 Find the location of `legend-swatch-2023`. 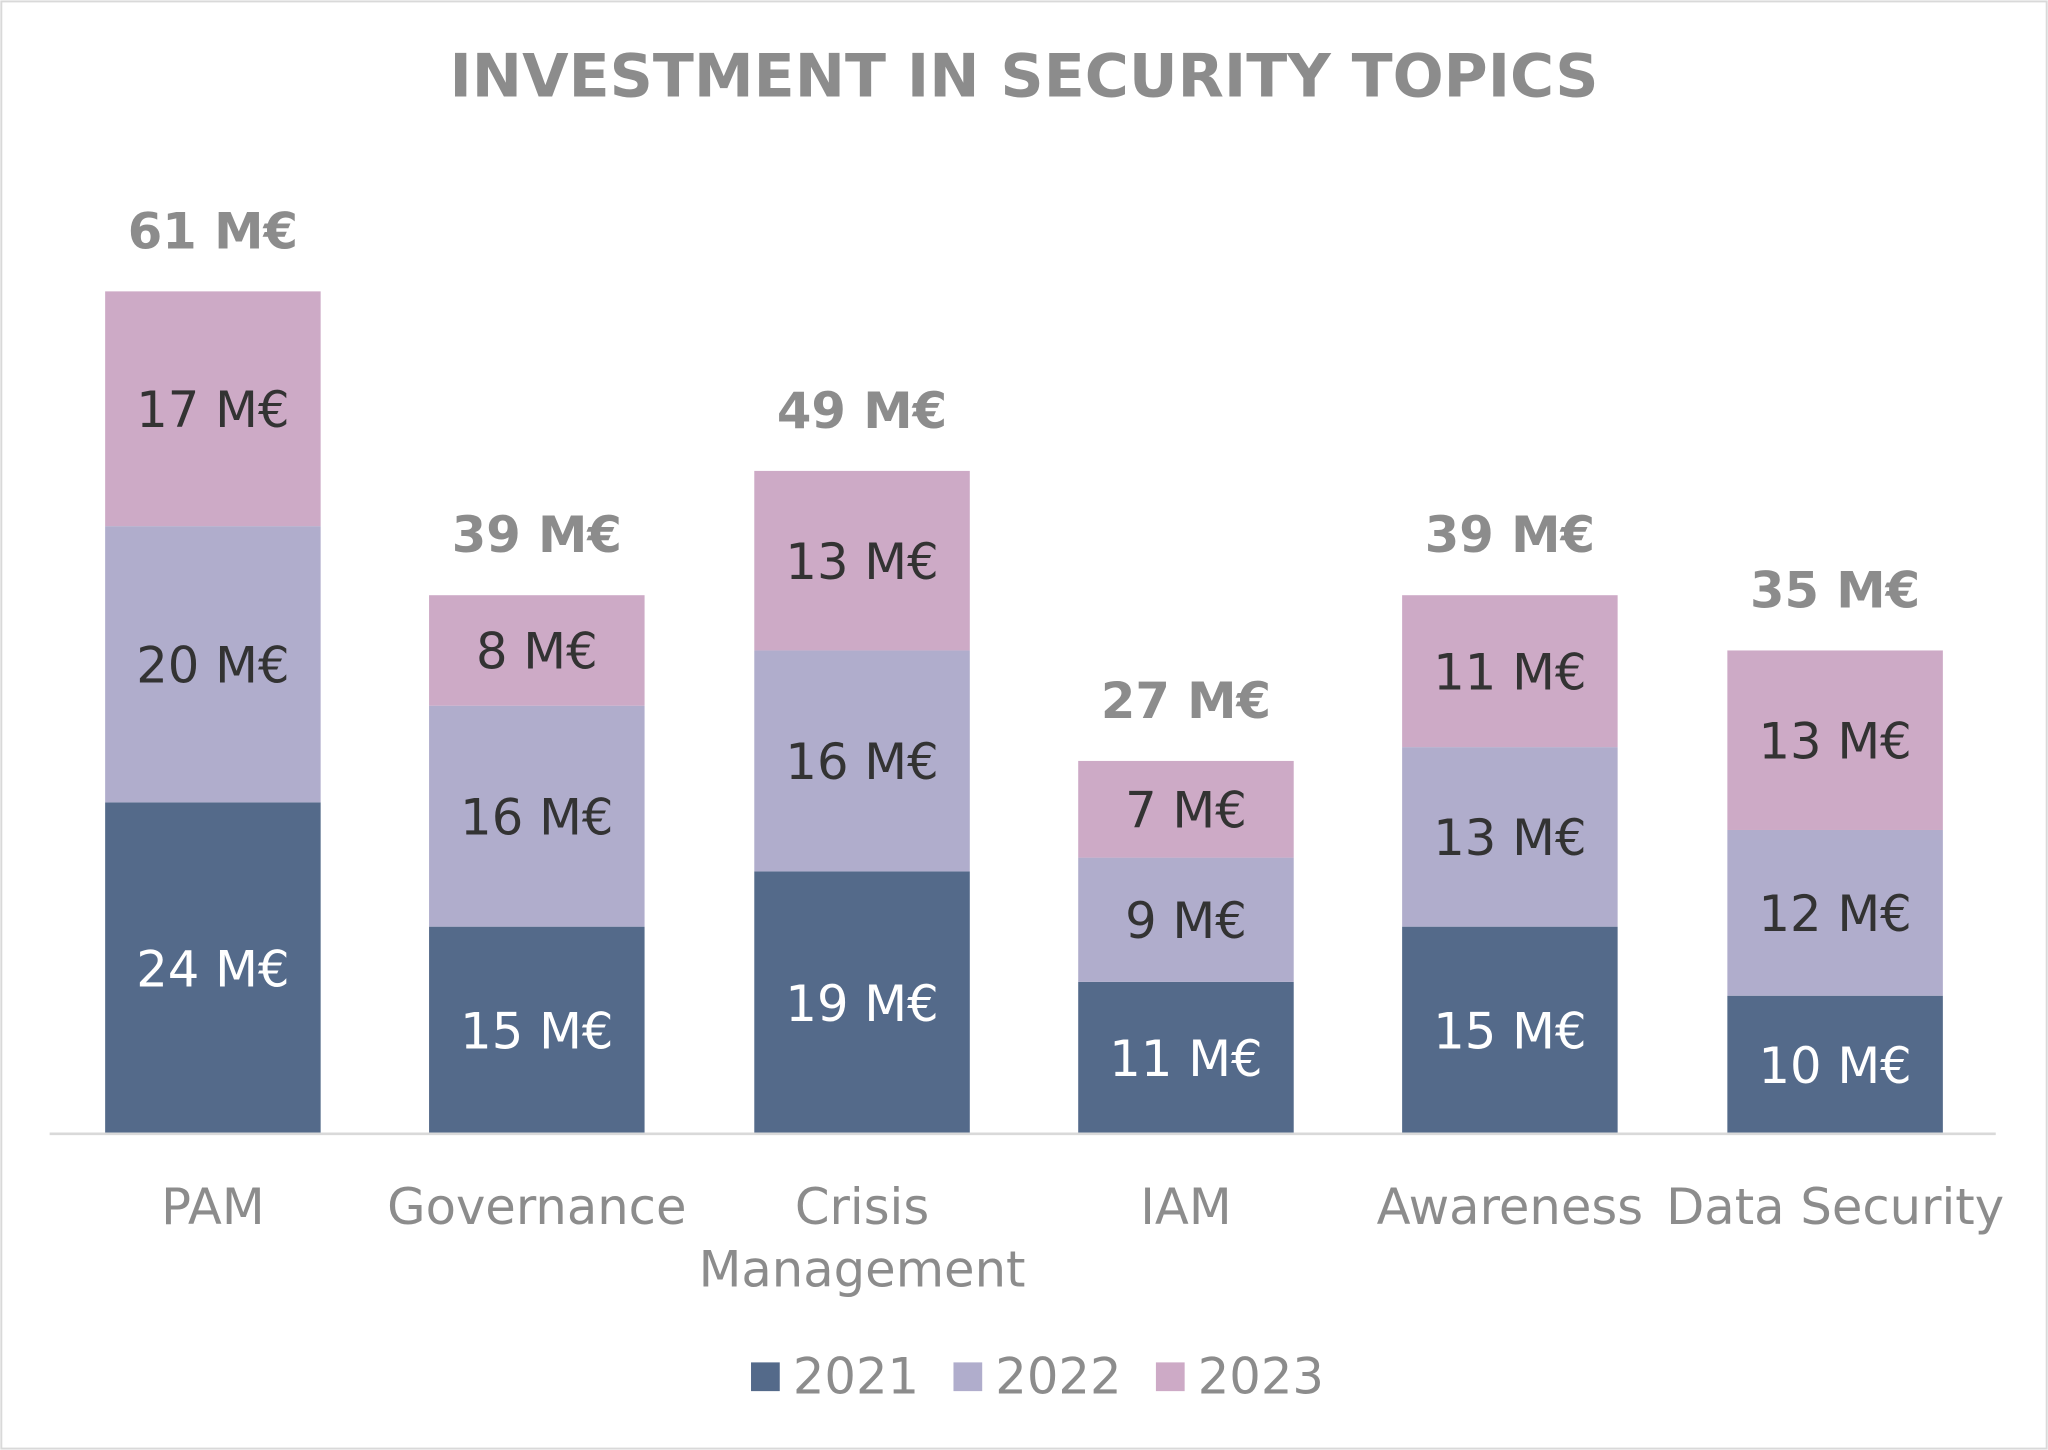

legend-swatch-2023 is located at coordinates (1170, 1377).